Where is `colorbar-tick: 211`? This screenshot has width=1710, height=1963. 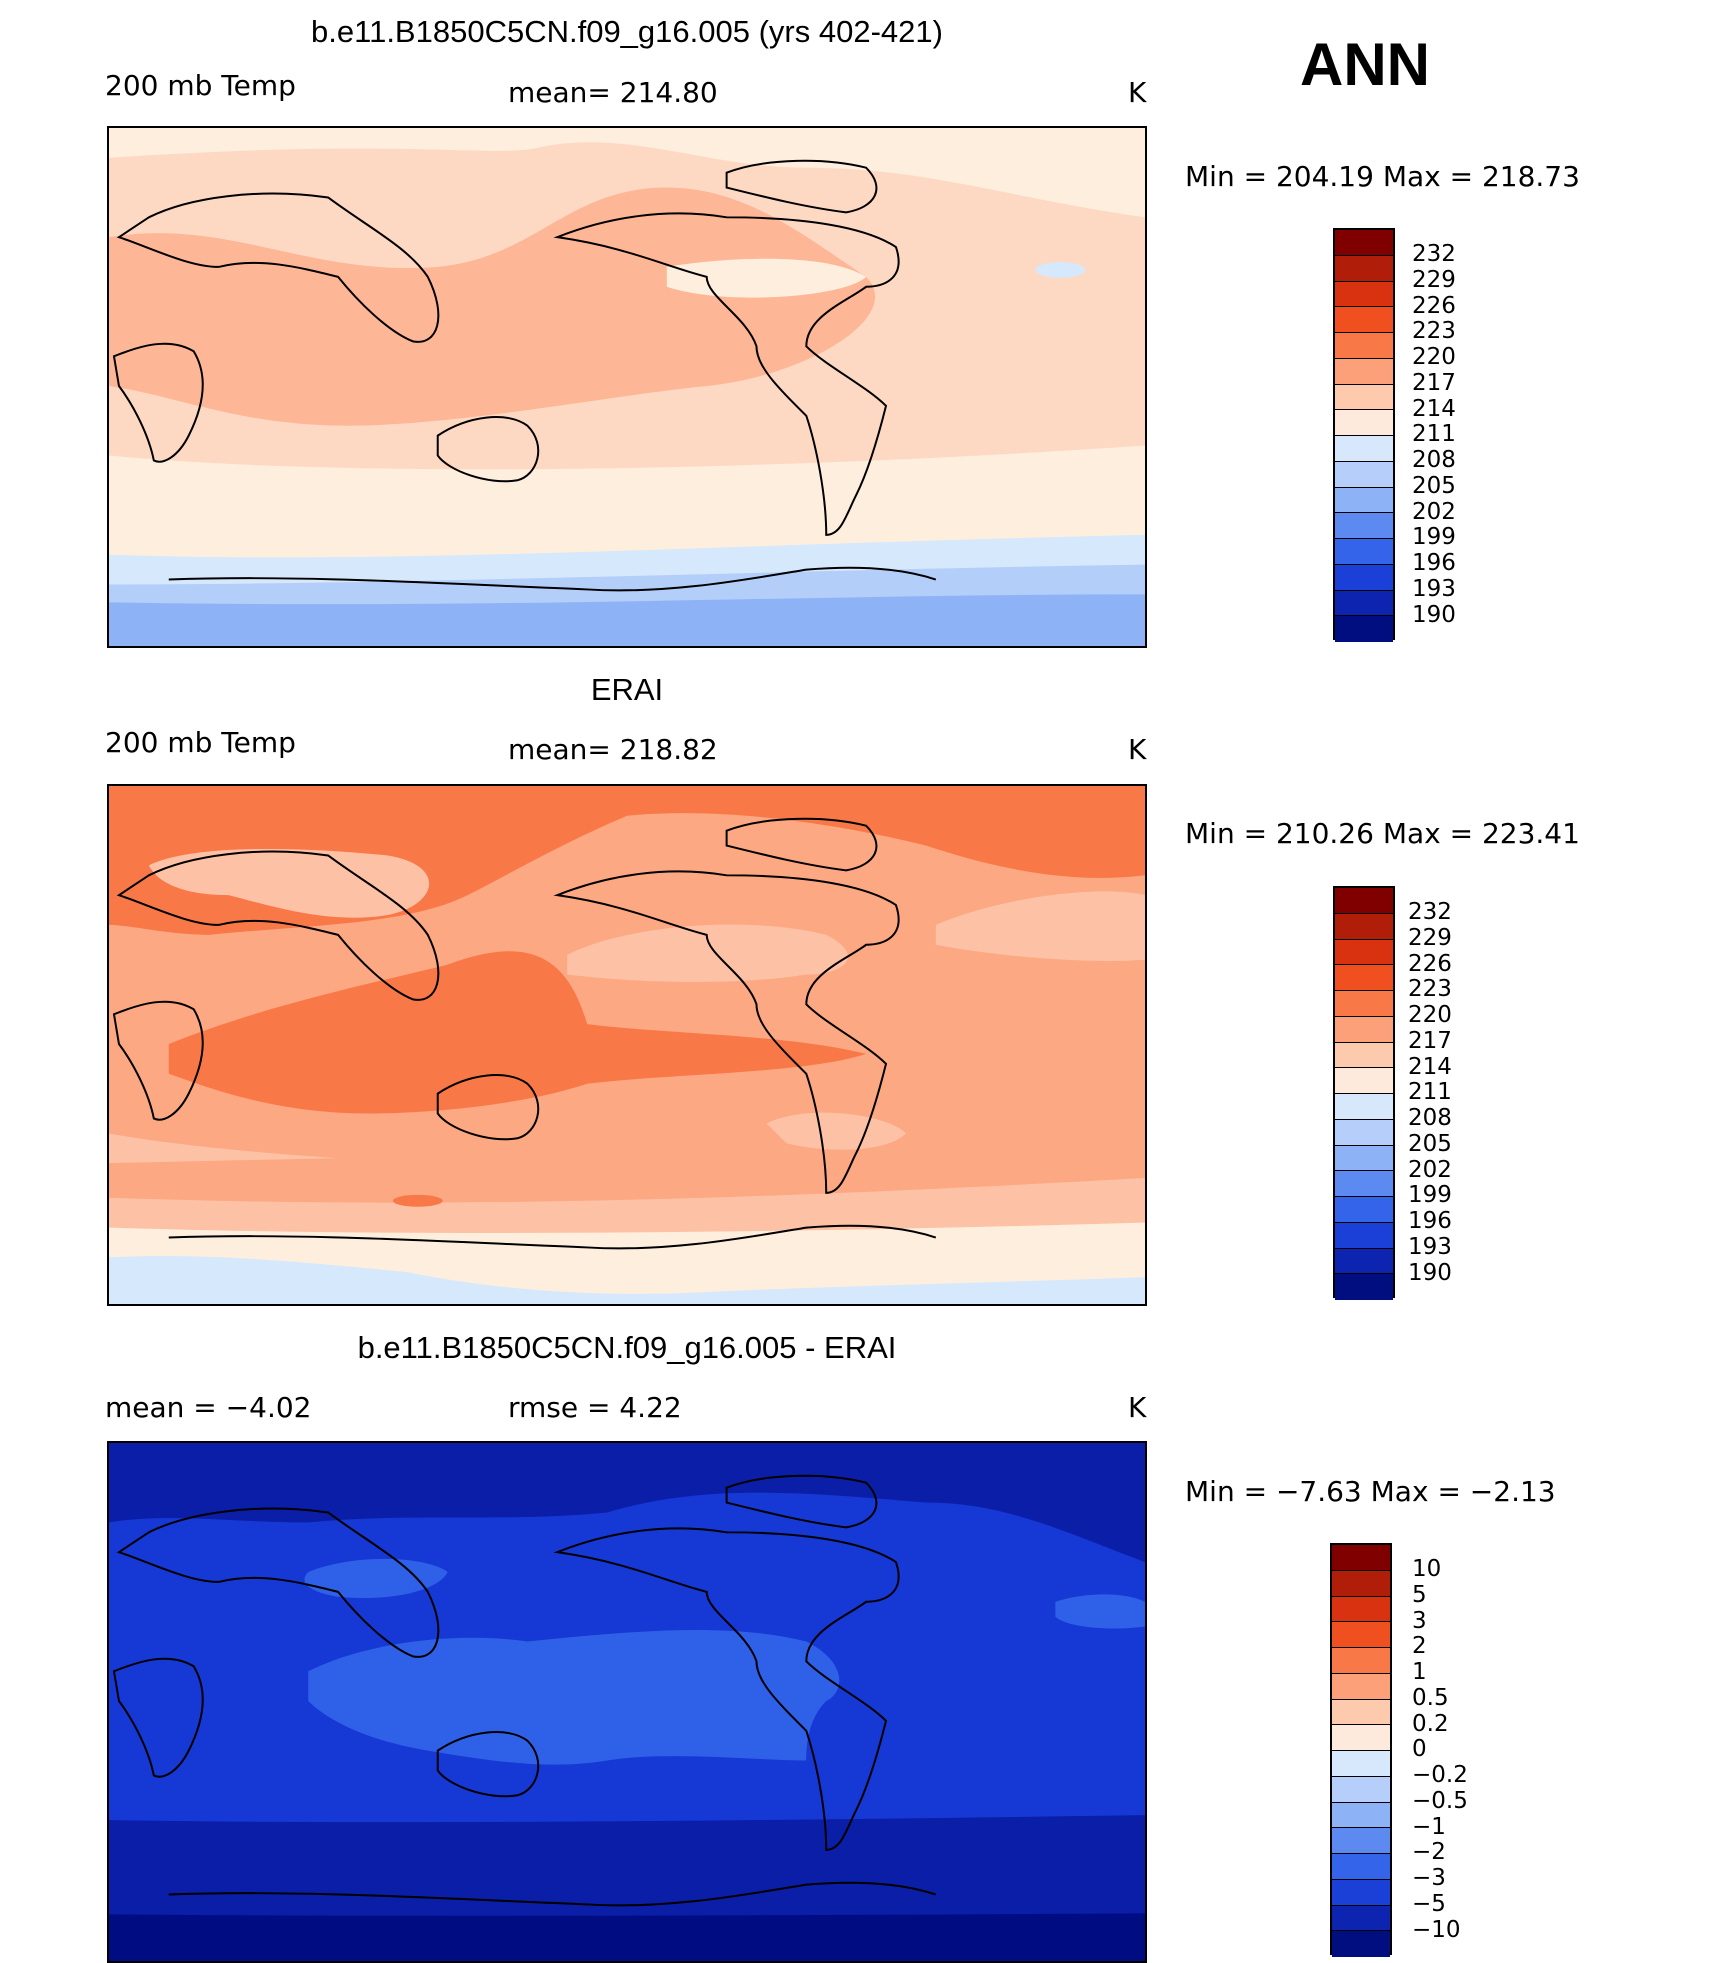
colorbar-tick: 211 is located at coordinates (1430, 1092).